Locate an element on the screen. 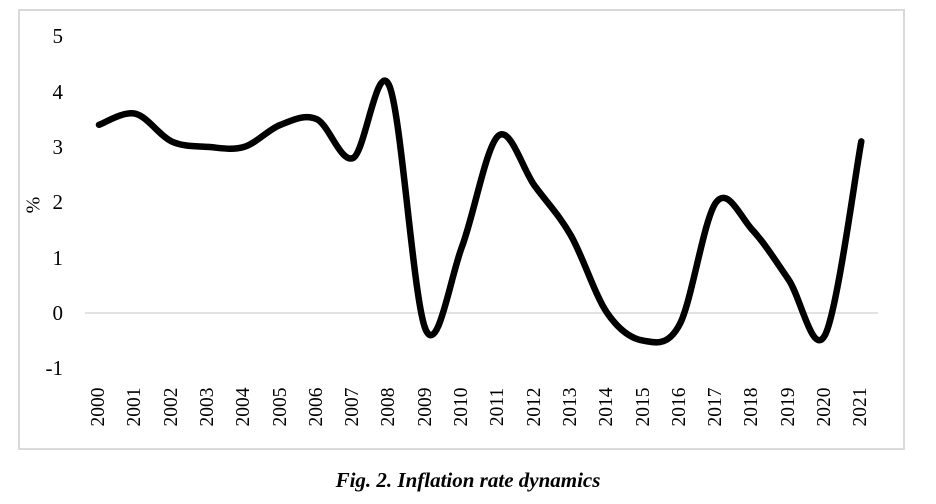  x-tick-label: 2020 is located at coordinates (824, 407).